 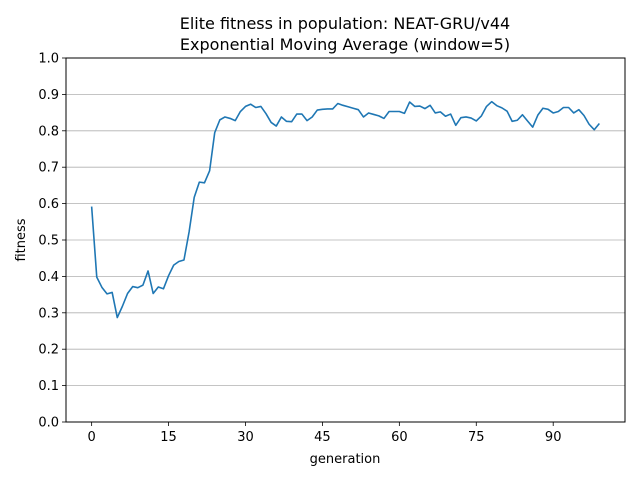 What do you see at coordinates (345, 44) in the screenshot?
I see `chart-subtitle: Exponential Moving Average (window=5)` at bounding box center [345, 44].